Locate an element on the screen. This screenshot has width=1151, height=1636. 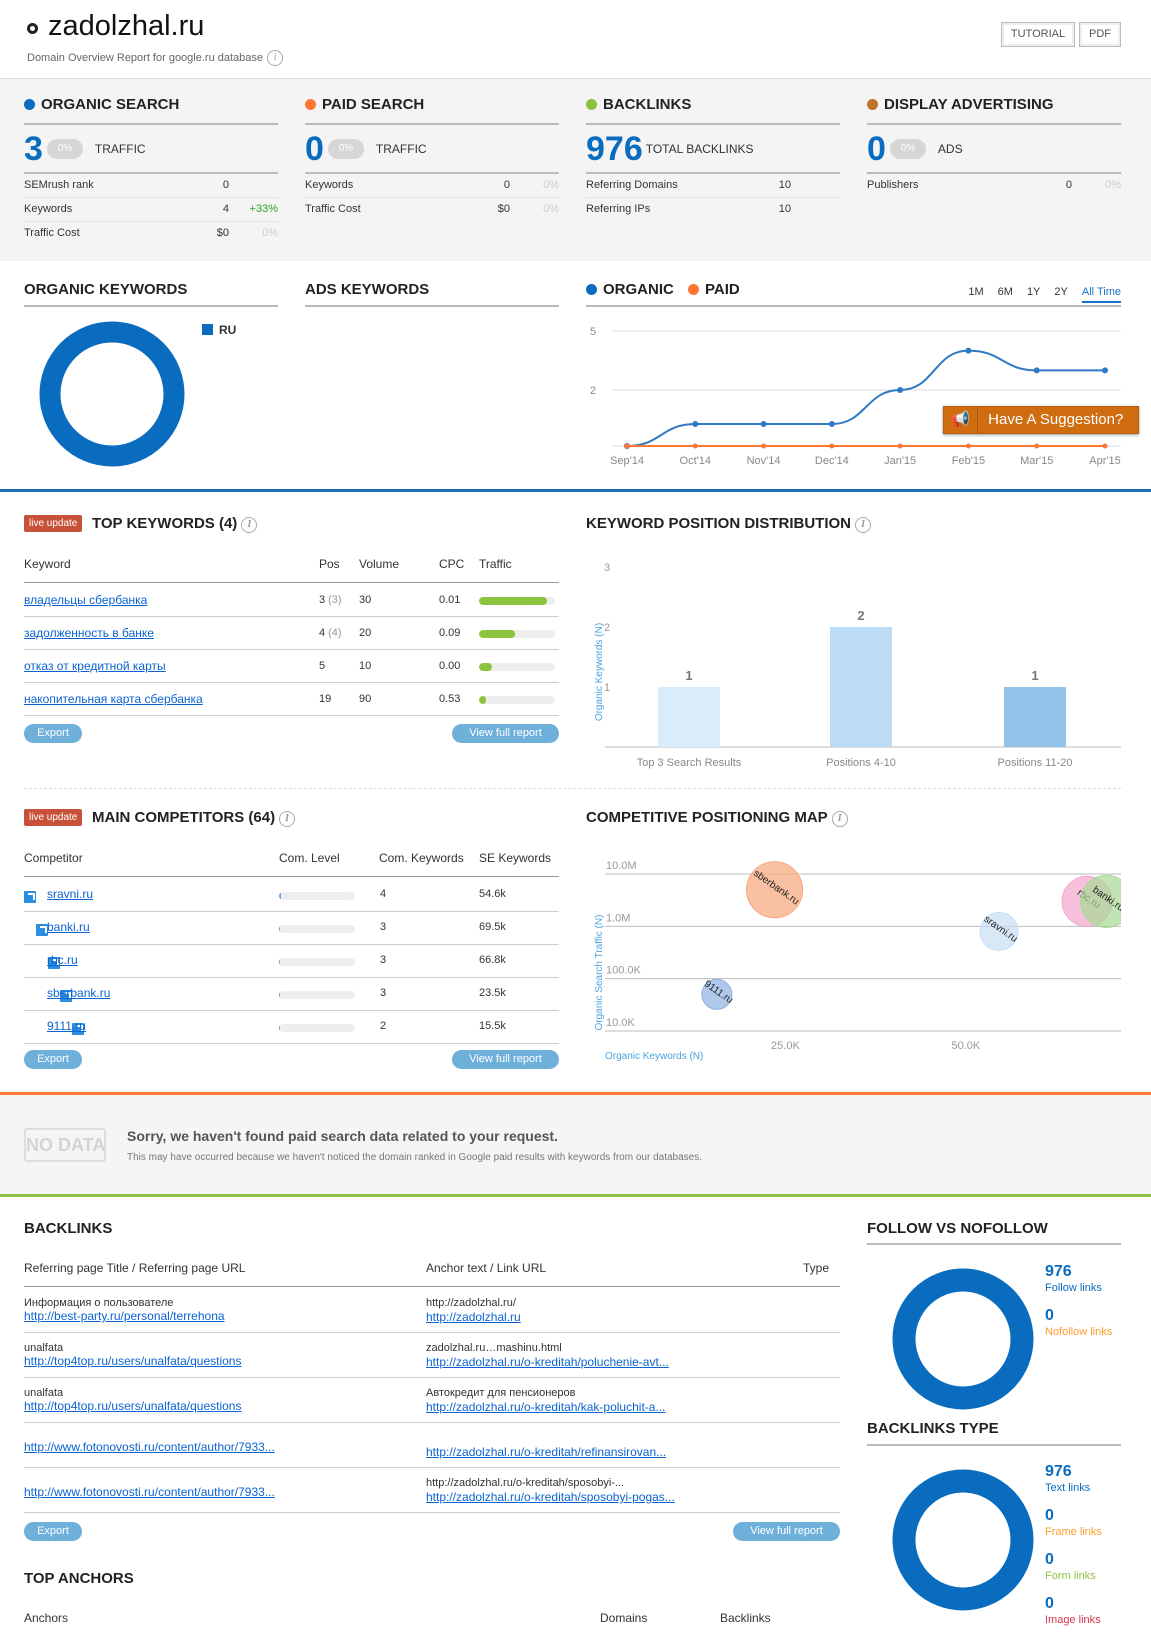
anchors-column-header: Anchors is located at coordinates (46, 1618).